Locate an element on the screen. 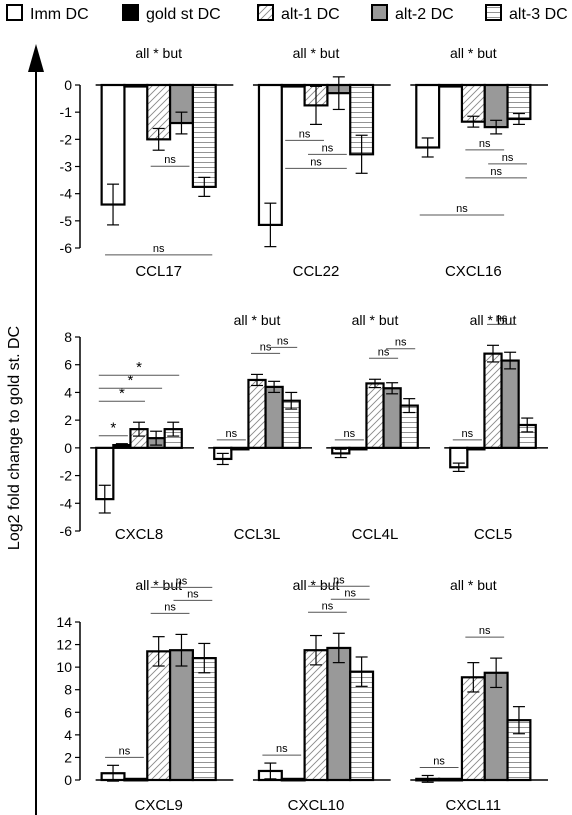 The image size is (572, 815). legend-item-gold-st-dc: gold st DC is located at coordinates (171, 13).